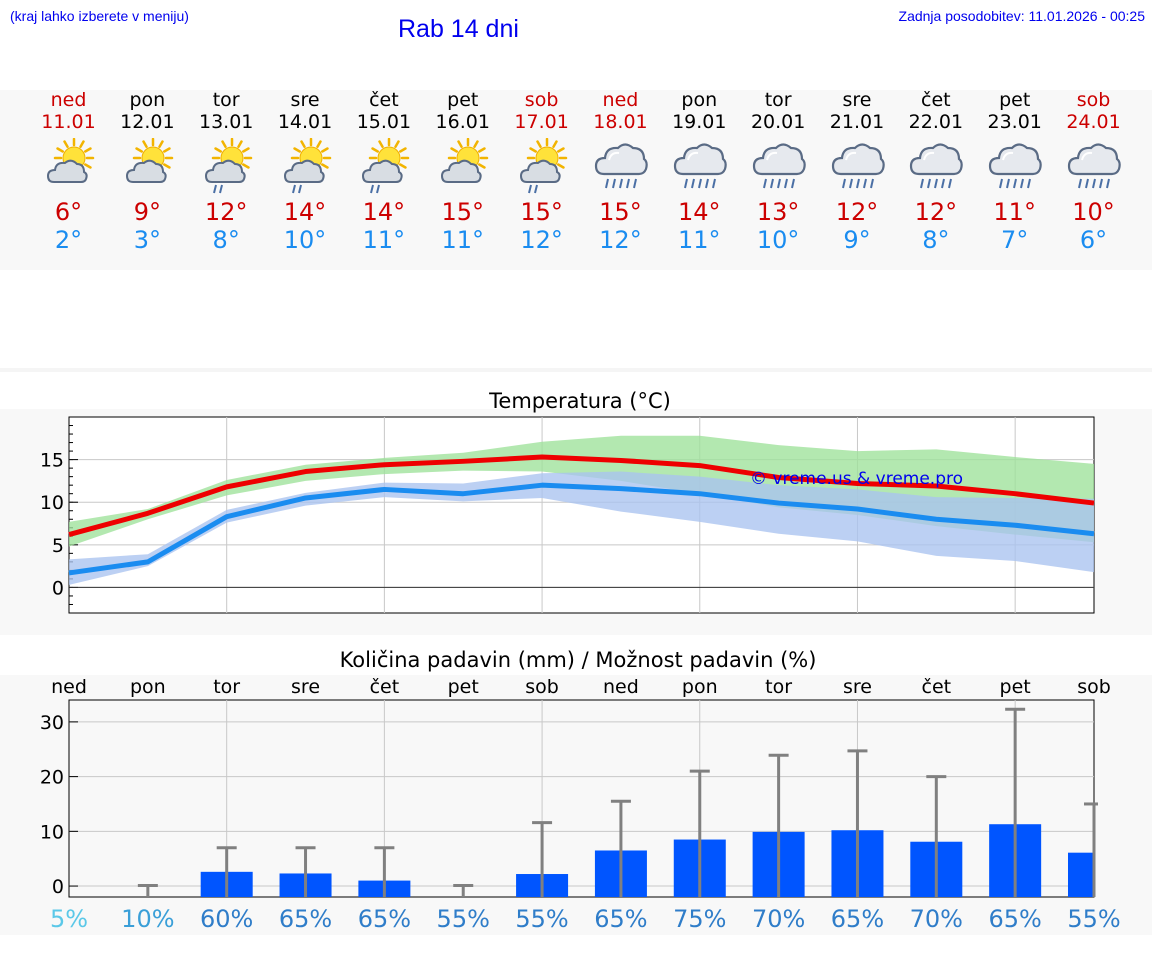  I want to click on min-temperature: 9°, so click(857, 240).